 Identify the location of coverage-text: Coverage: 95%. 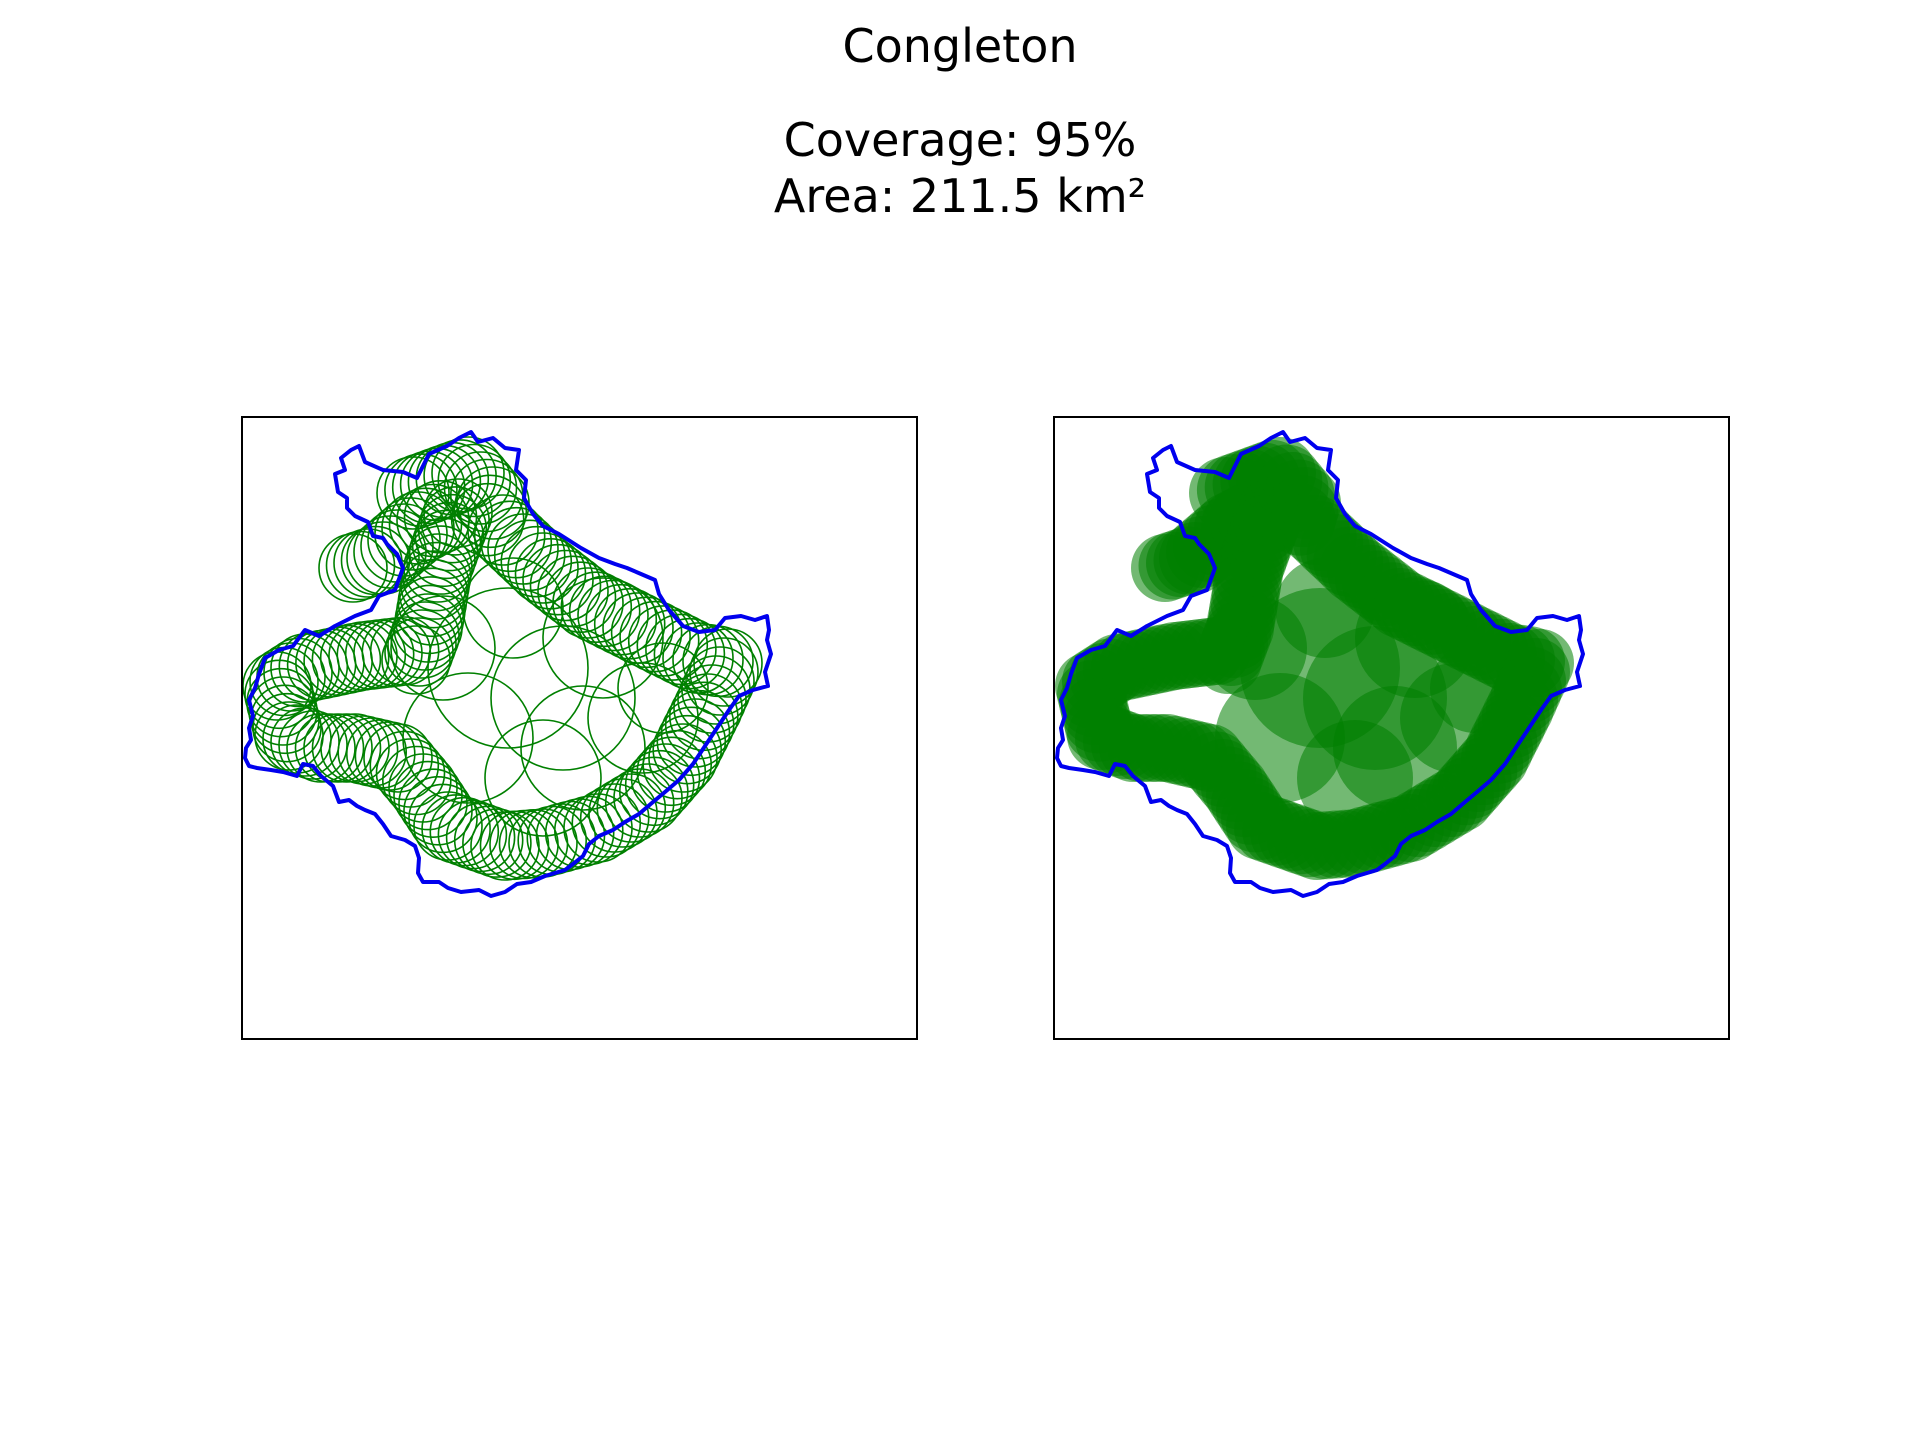
(960, 140).